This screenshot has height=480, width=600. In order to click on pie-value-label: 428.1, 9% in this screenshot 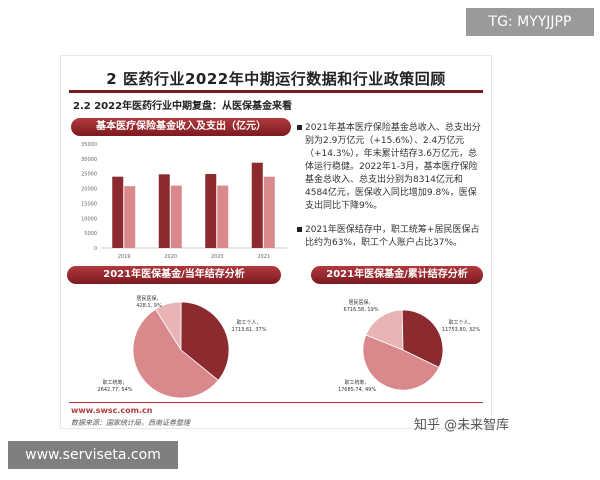, I will do `click(149, 306)`.